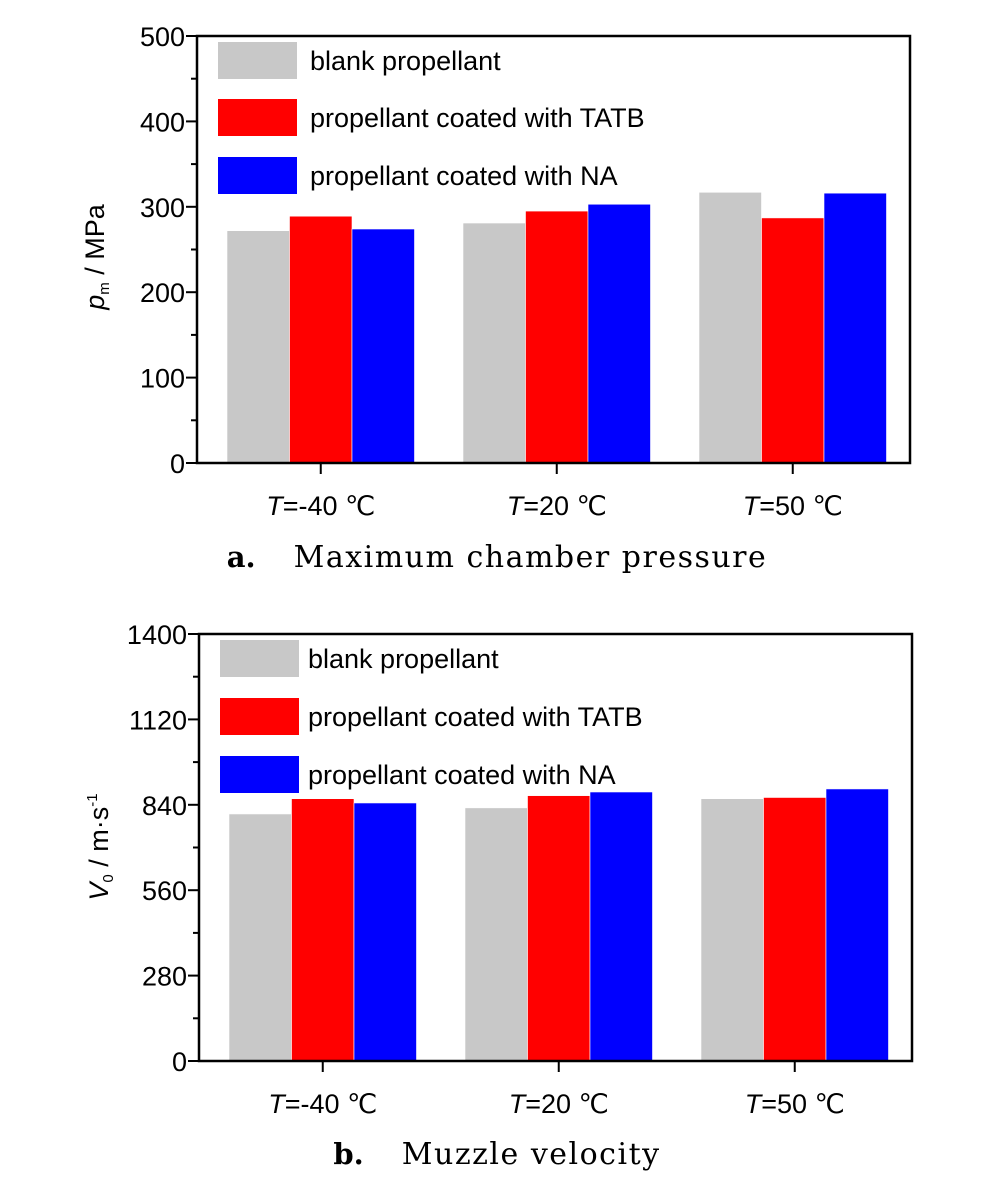 The image size is (992, 1192). What do you see at coordinates (162, 208) in the screenshot?
I see `y-tick-label: 300` at bounding box center [162, 208].